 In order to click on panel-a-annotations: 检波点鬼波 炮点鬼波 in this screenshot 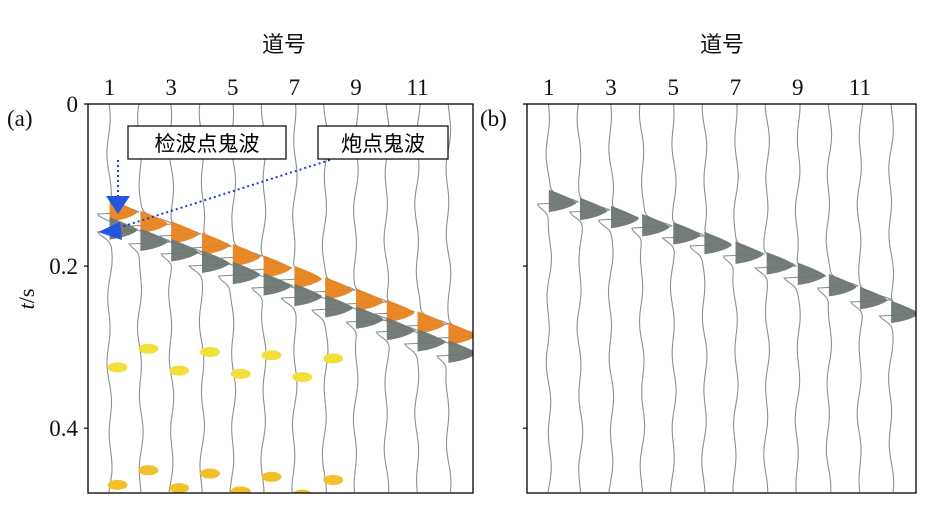, I will do `click(273, 182)`.